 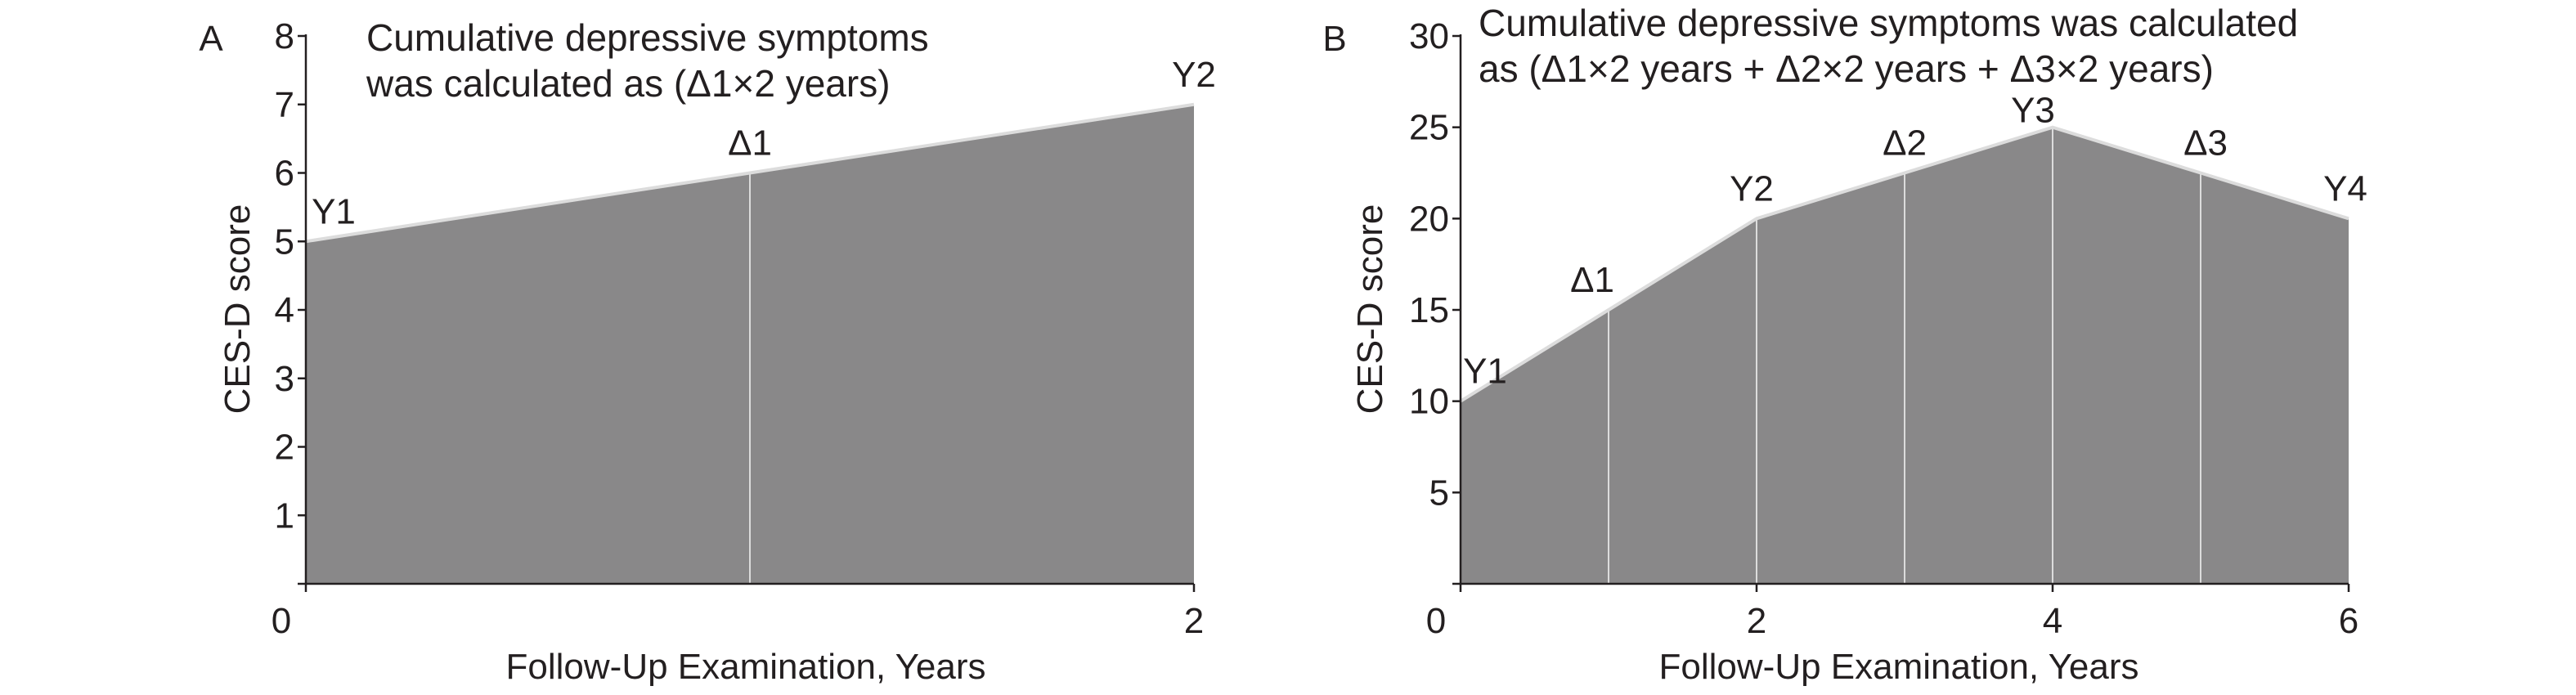 I want to click on panel-a-point-label: Y2, so click(x=1194, y=75).